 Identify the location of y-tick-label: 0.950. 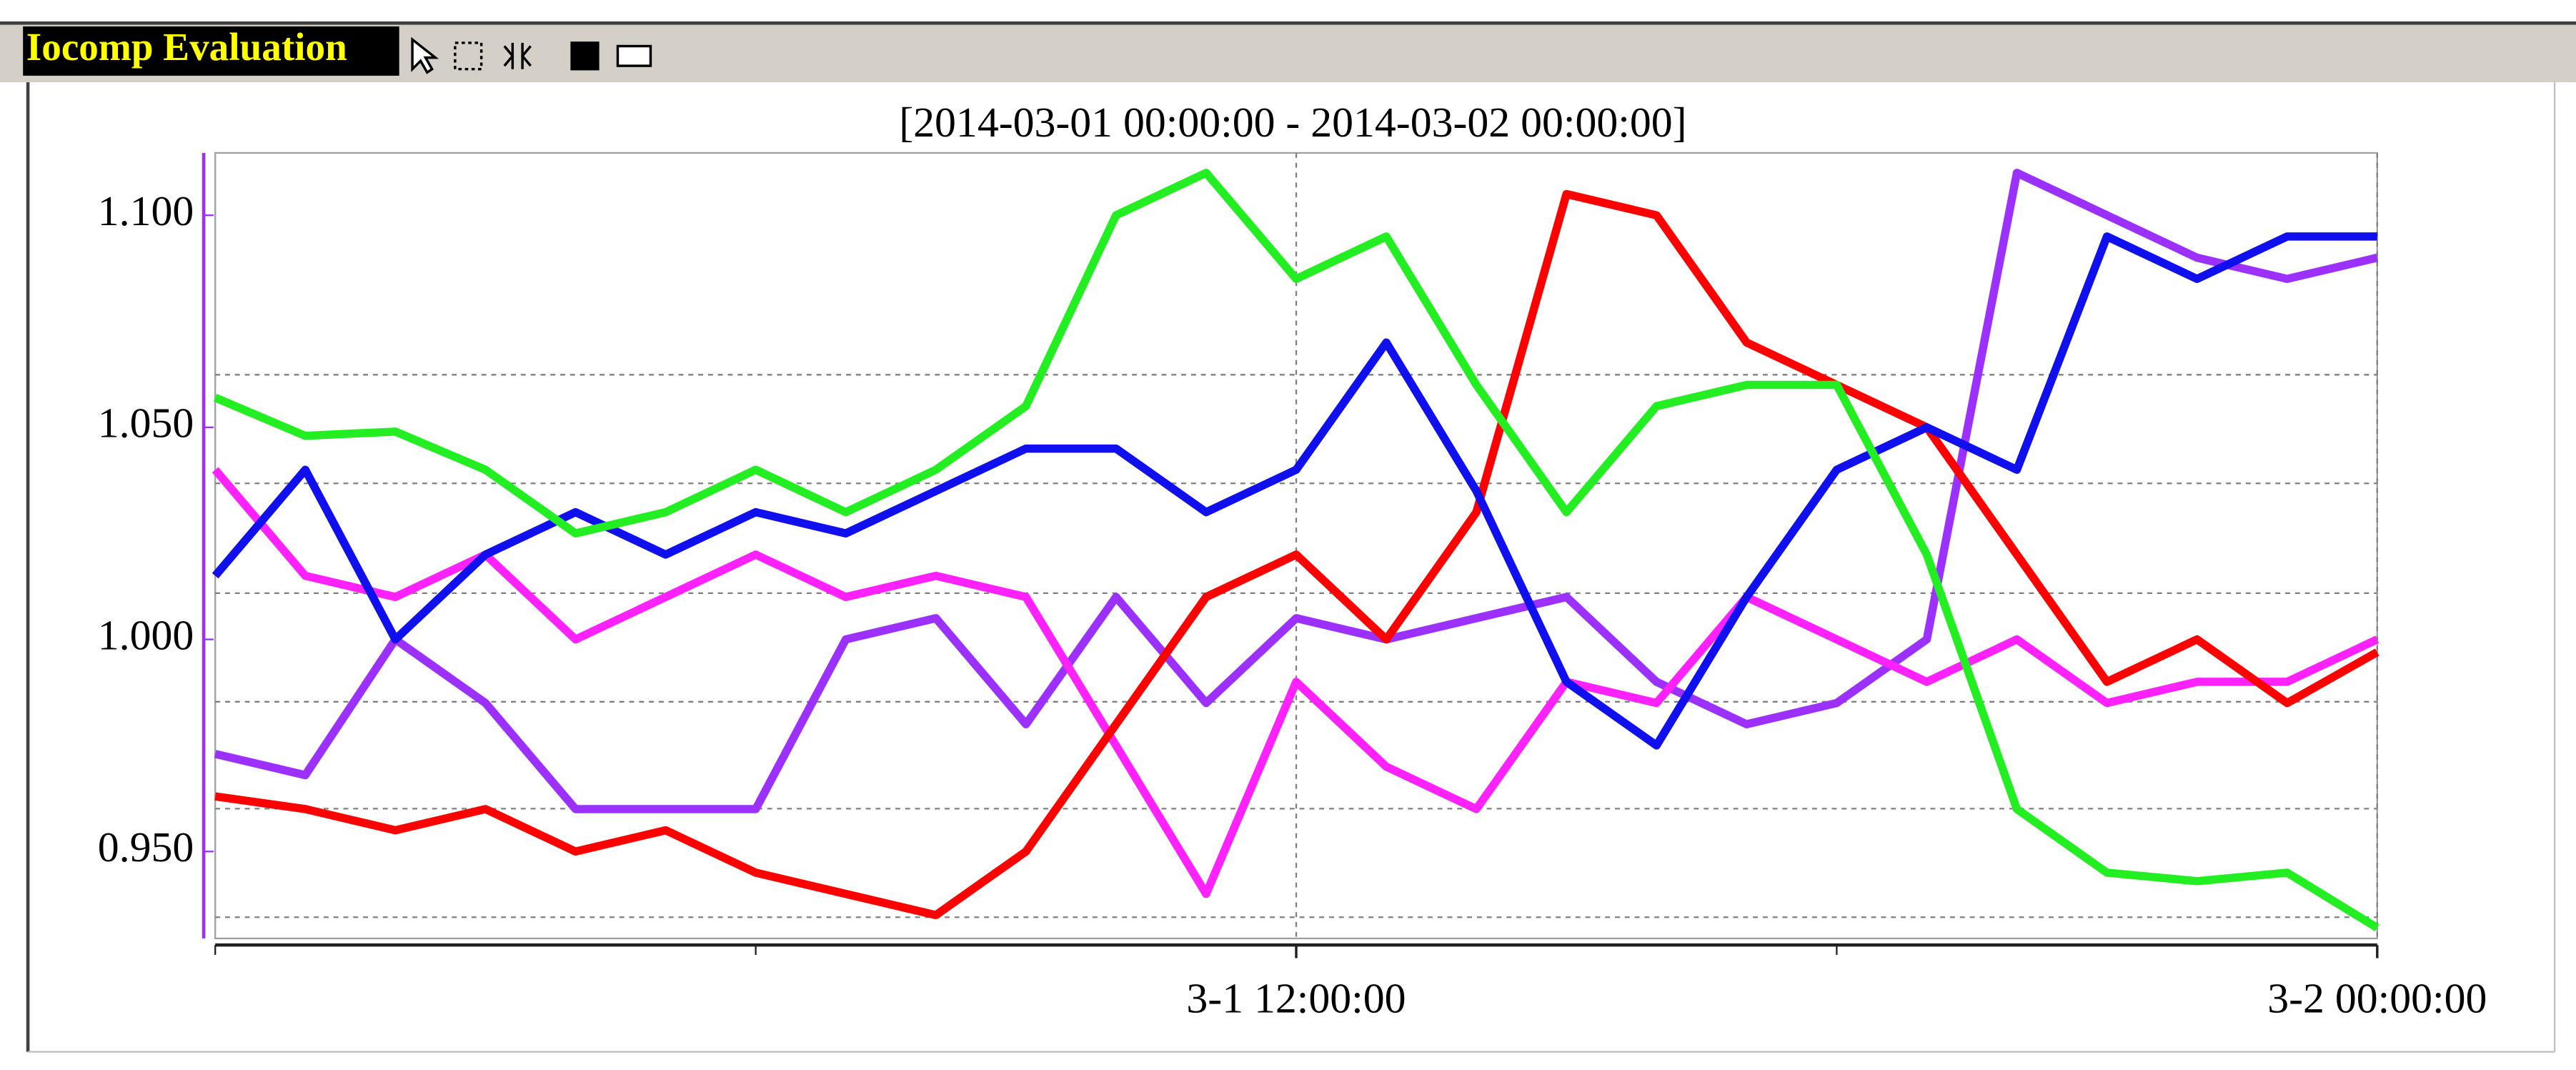
(146, 847).